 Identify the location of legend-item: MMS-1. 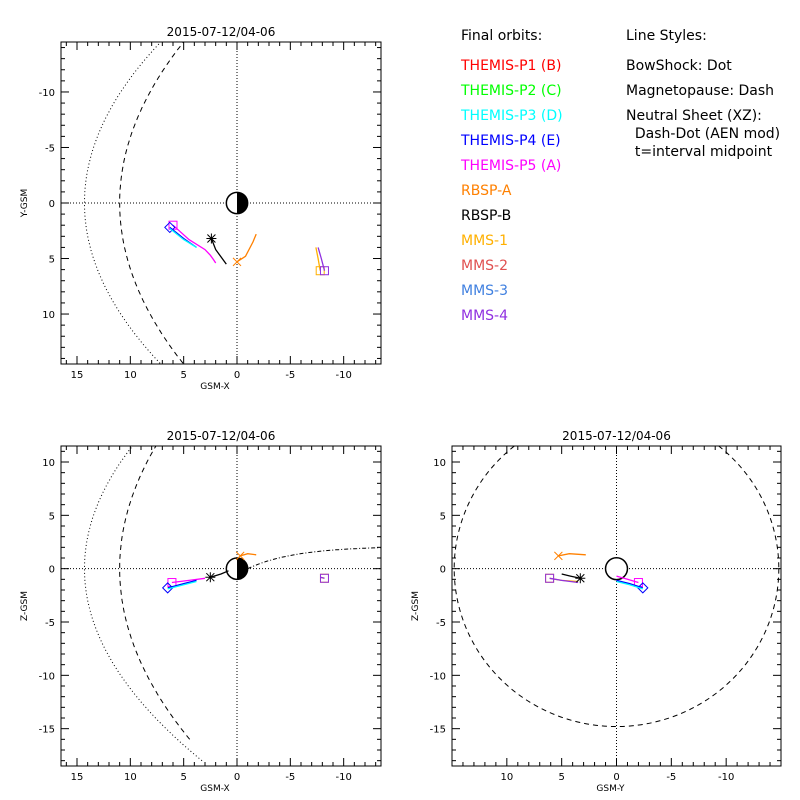
(485, 241).